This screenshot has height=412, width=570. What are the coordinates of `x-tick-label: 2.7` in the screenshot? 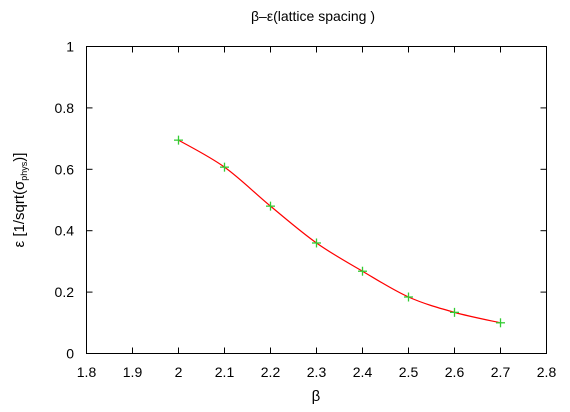 It's located at (501, 372).